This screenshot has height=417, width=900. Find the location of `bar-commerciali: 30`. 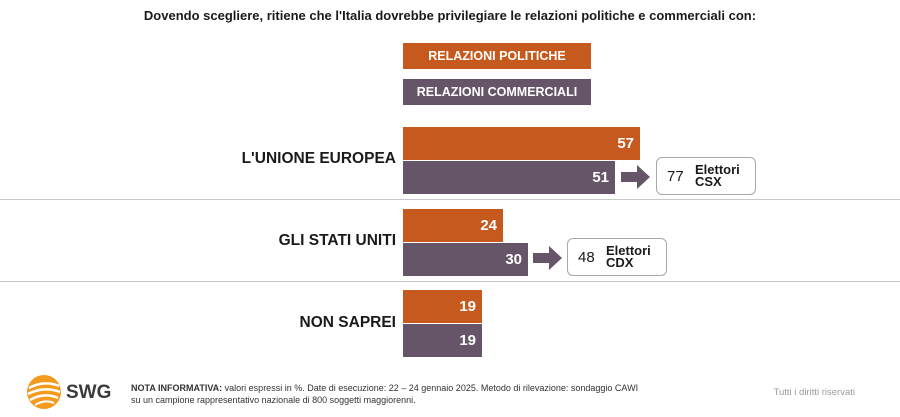

bar-commerciali: 30 is located at coordinates (465, 259).